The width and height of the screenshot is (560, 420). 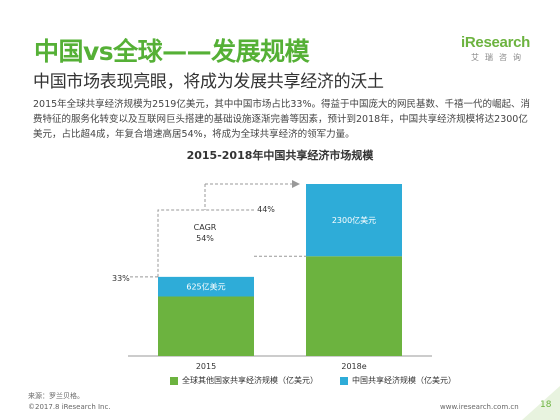 What do you see at coordinates (206, 326) in the screenshot?
I see `bar-global-2015` at bounding box center [206, 326].